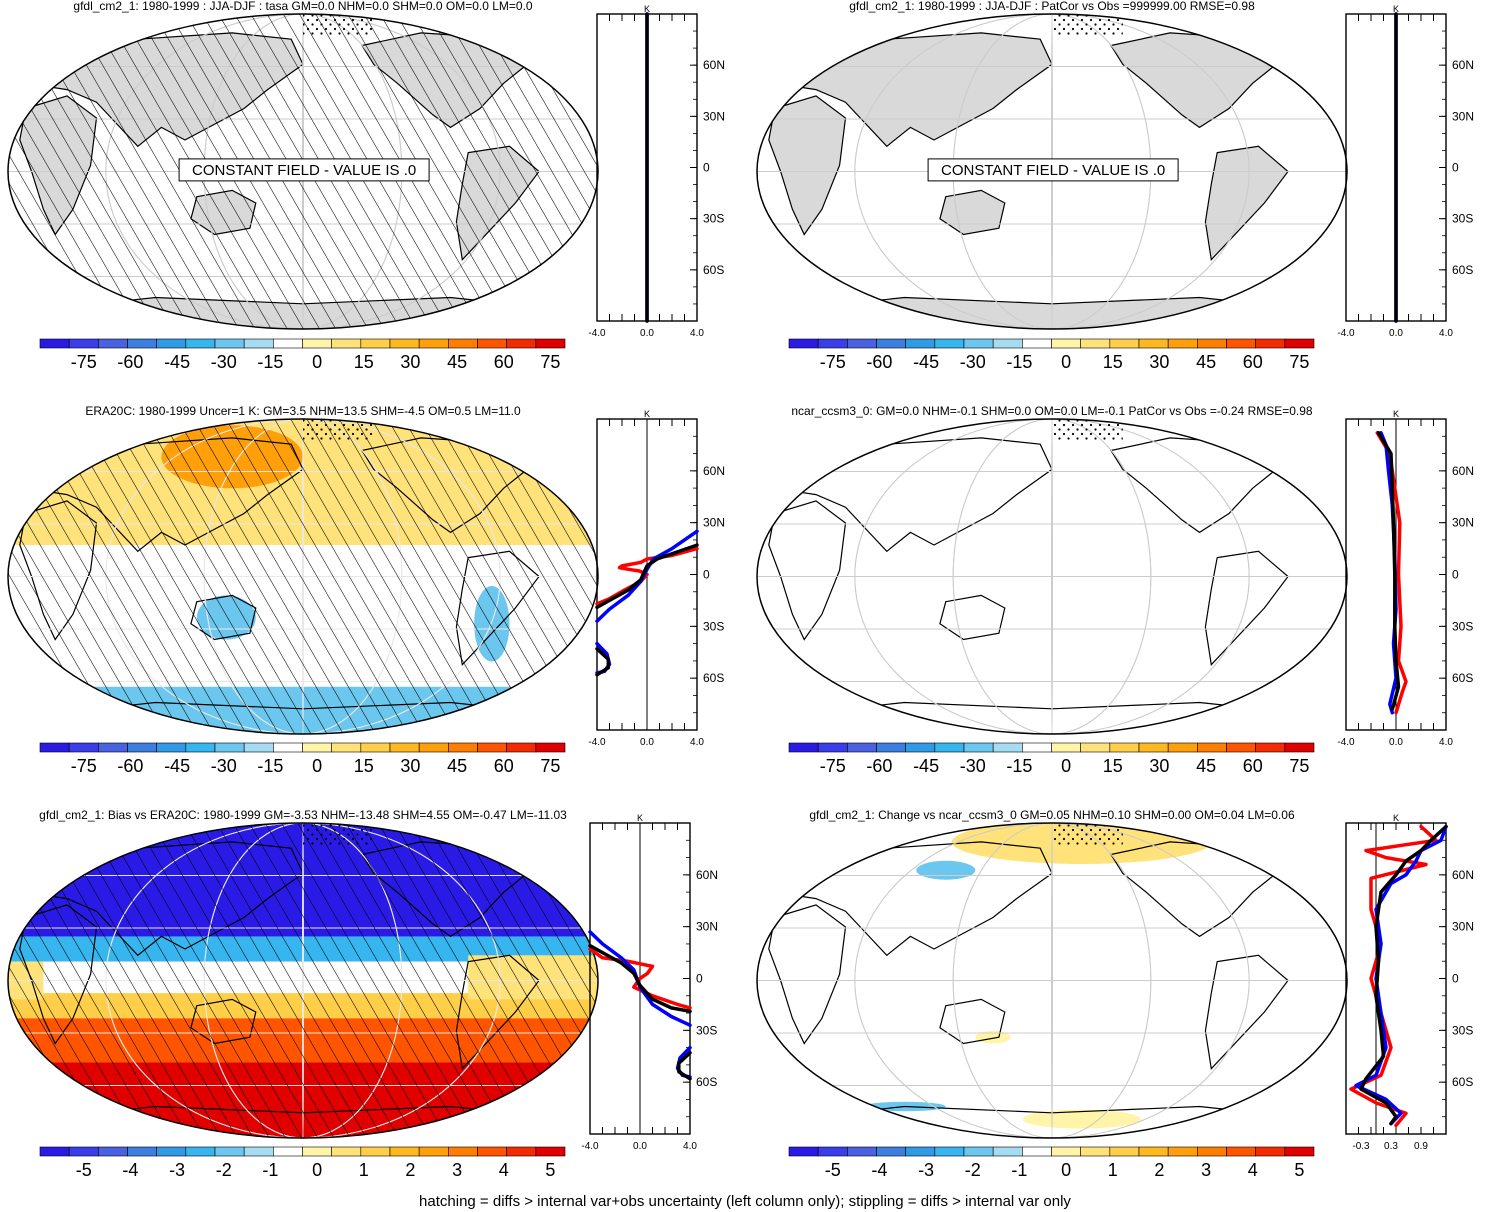 The height and width of the screenshot is (1212, 1490). What do you see at coordinates (1051, 759) in the screenshot?
I see `colorbar-p4: -75 -60 -45 -30 -15 0 15 30 45 60 75` at bounding box center [1051, 759].